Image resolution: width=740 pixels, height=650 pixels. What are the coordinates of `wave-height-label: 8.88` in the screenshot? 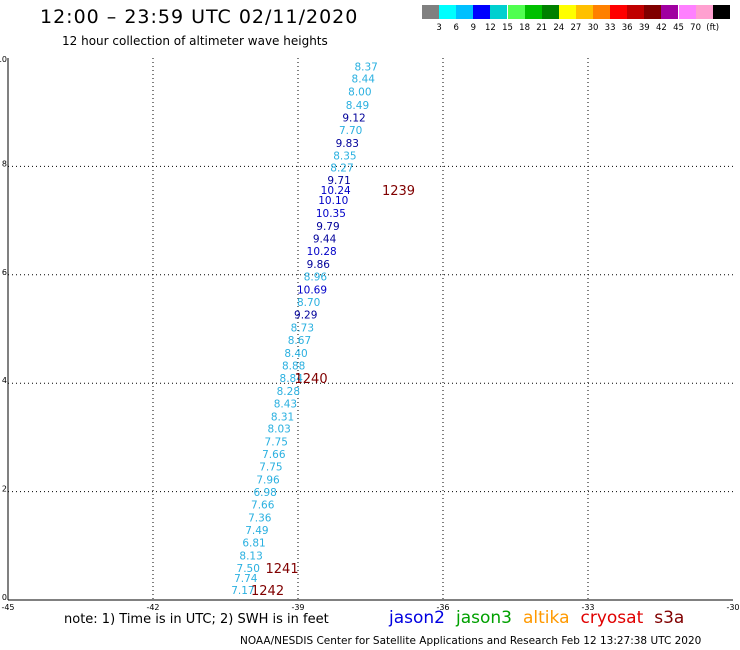 It's located at (293, 366).